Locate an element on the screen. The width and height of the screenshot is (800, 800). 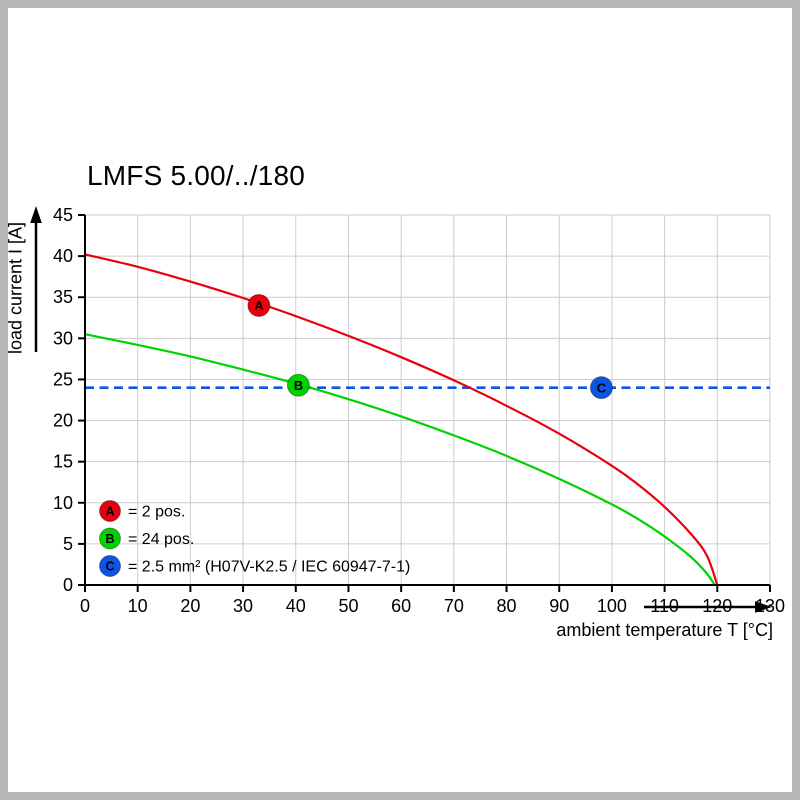
x-tick-label: 100 is located at coordinates (612, 606).